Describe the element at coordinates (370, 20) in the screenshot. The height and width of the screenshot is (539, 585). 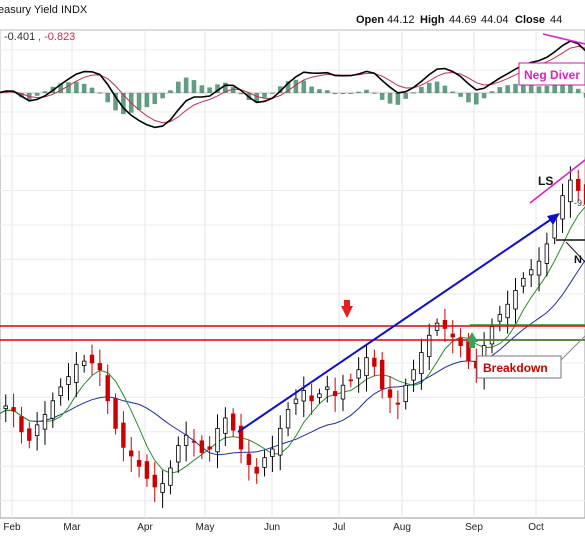
I see `open-label: Open` at that location.